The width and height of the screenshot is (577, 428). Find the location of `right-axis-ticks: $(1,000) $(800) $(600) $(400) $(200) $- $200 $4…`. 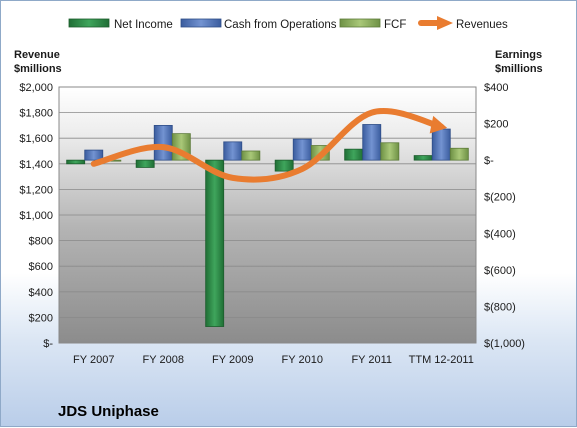

right-axis-ticks: $(1,000) $(800) $(600) $(400) $(200) $- $200 $4… is located at coordinates (504, 216).